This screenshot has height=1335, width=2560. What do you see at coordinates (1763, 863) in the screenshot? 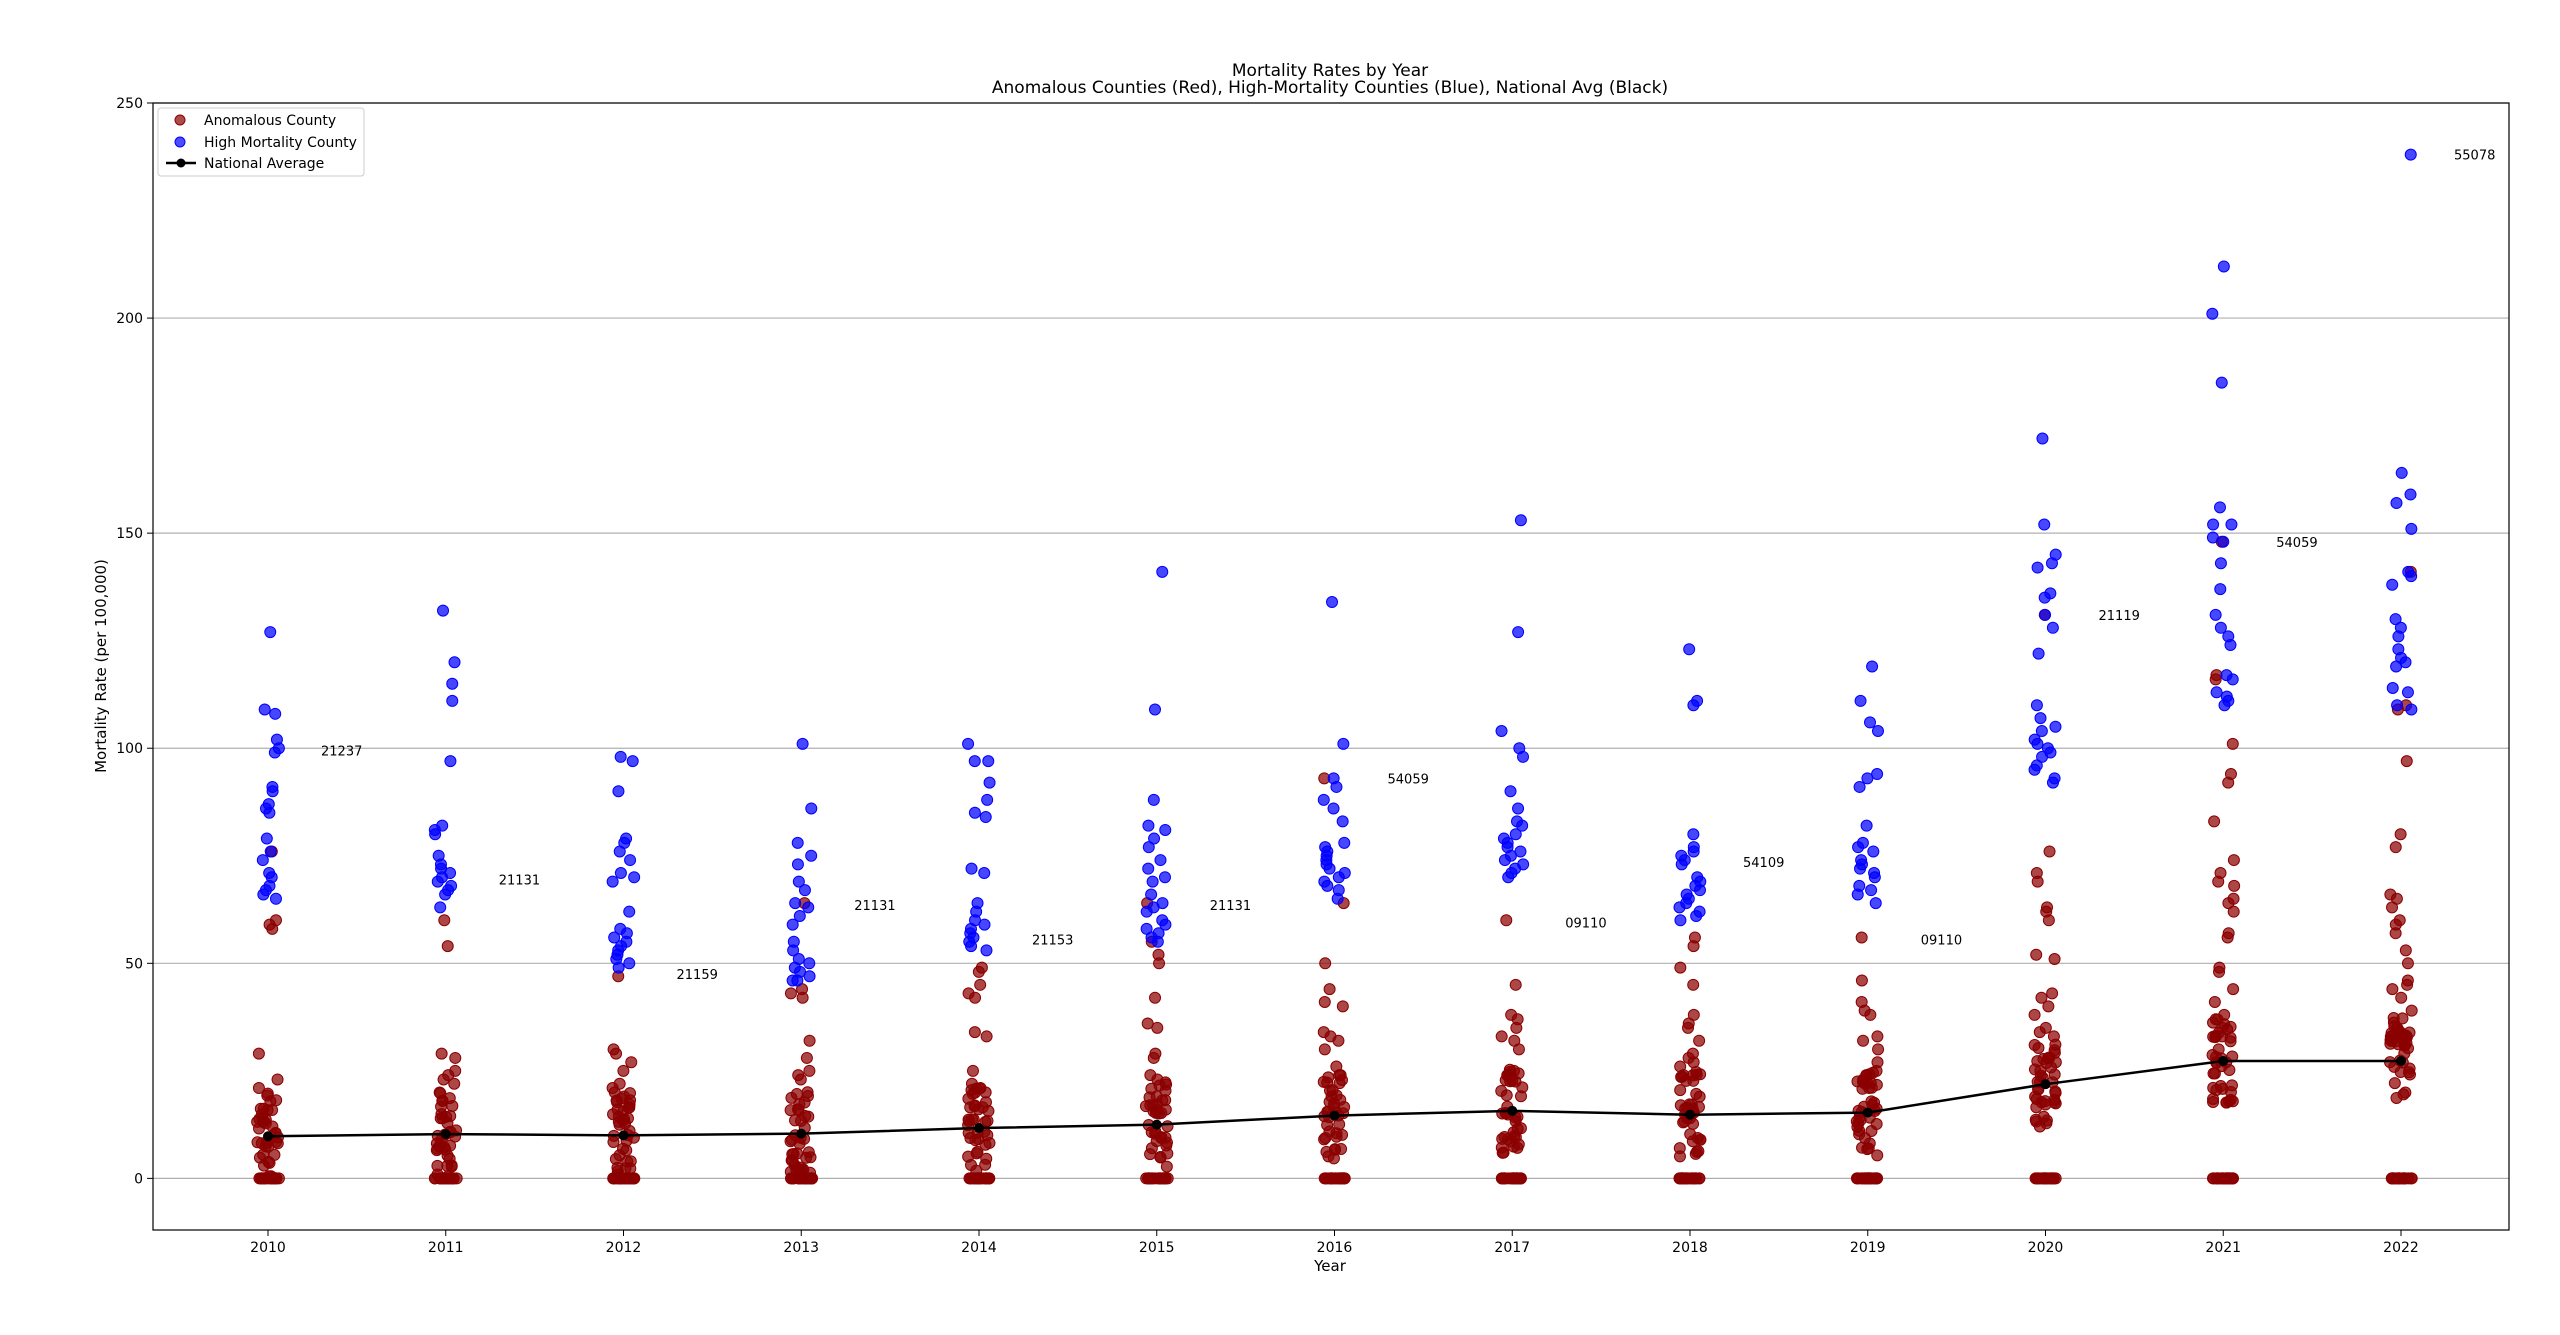
I see `county-annotation-label: 54109` at bounding box center [1763, 863].